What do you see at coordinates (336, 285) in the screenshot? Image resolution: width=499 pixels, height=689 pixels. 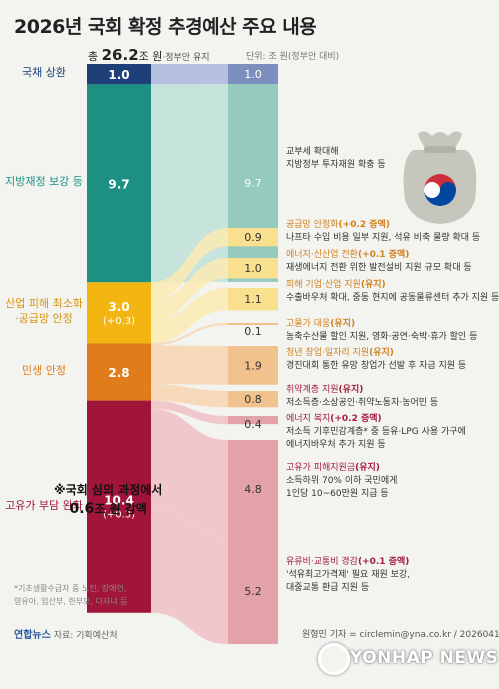 I see `item-title-4: 피해 기업·산업 지원(유지)` at bounding box center [336, 285].